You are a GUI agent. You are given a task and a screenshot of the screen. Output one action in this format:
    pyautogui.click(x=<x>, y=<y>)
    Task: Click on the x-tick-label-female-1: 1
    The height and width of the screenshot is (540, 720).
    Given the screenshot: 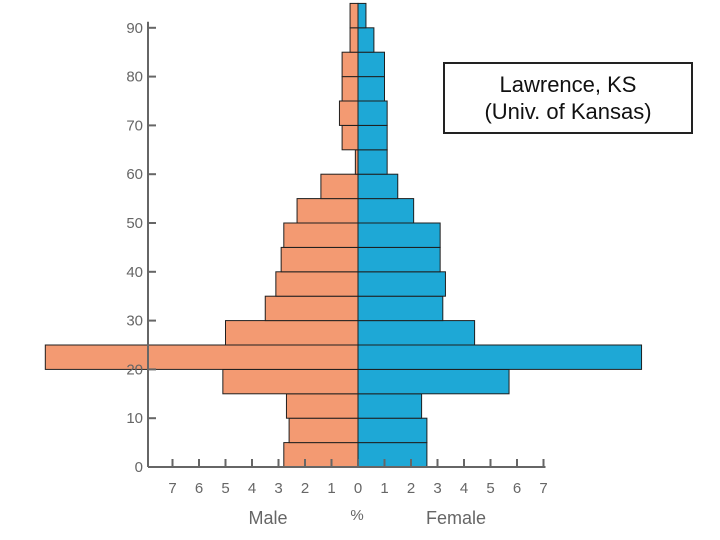 What is the action you would take?
    pyautogui.click(x=384, y=488)
    